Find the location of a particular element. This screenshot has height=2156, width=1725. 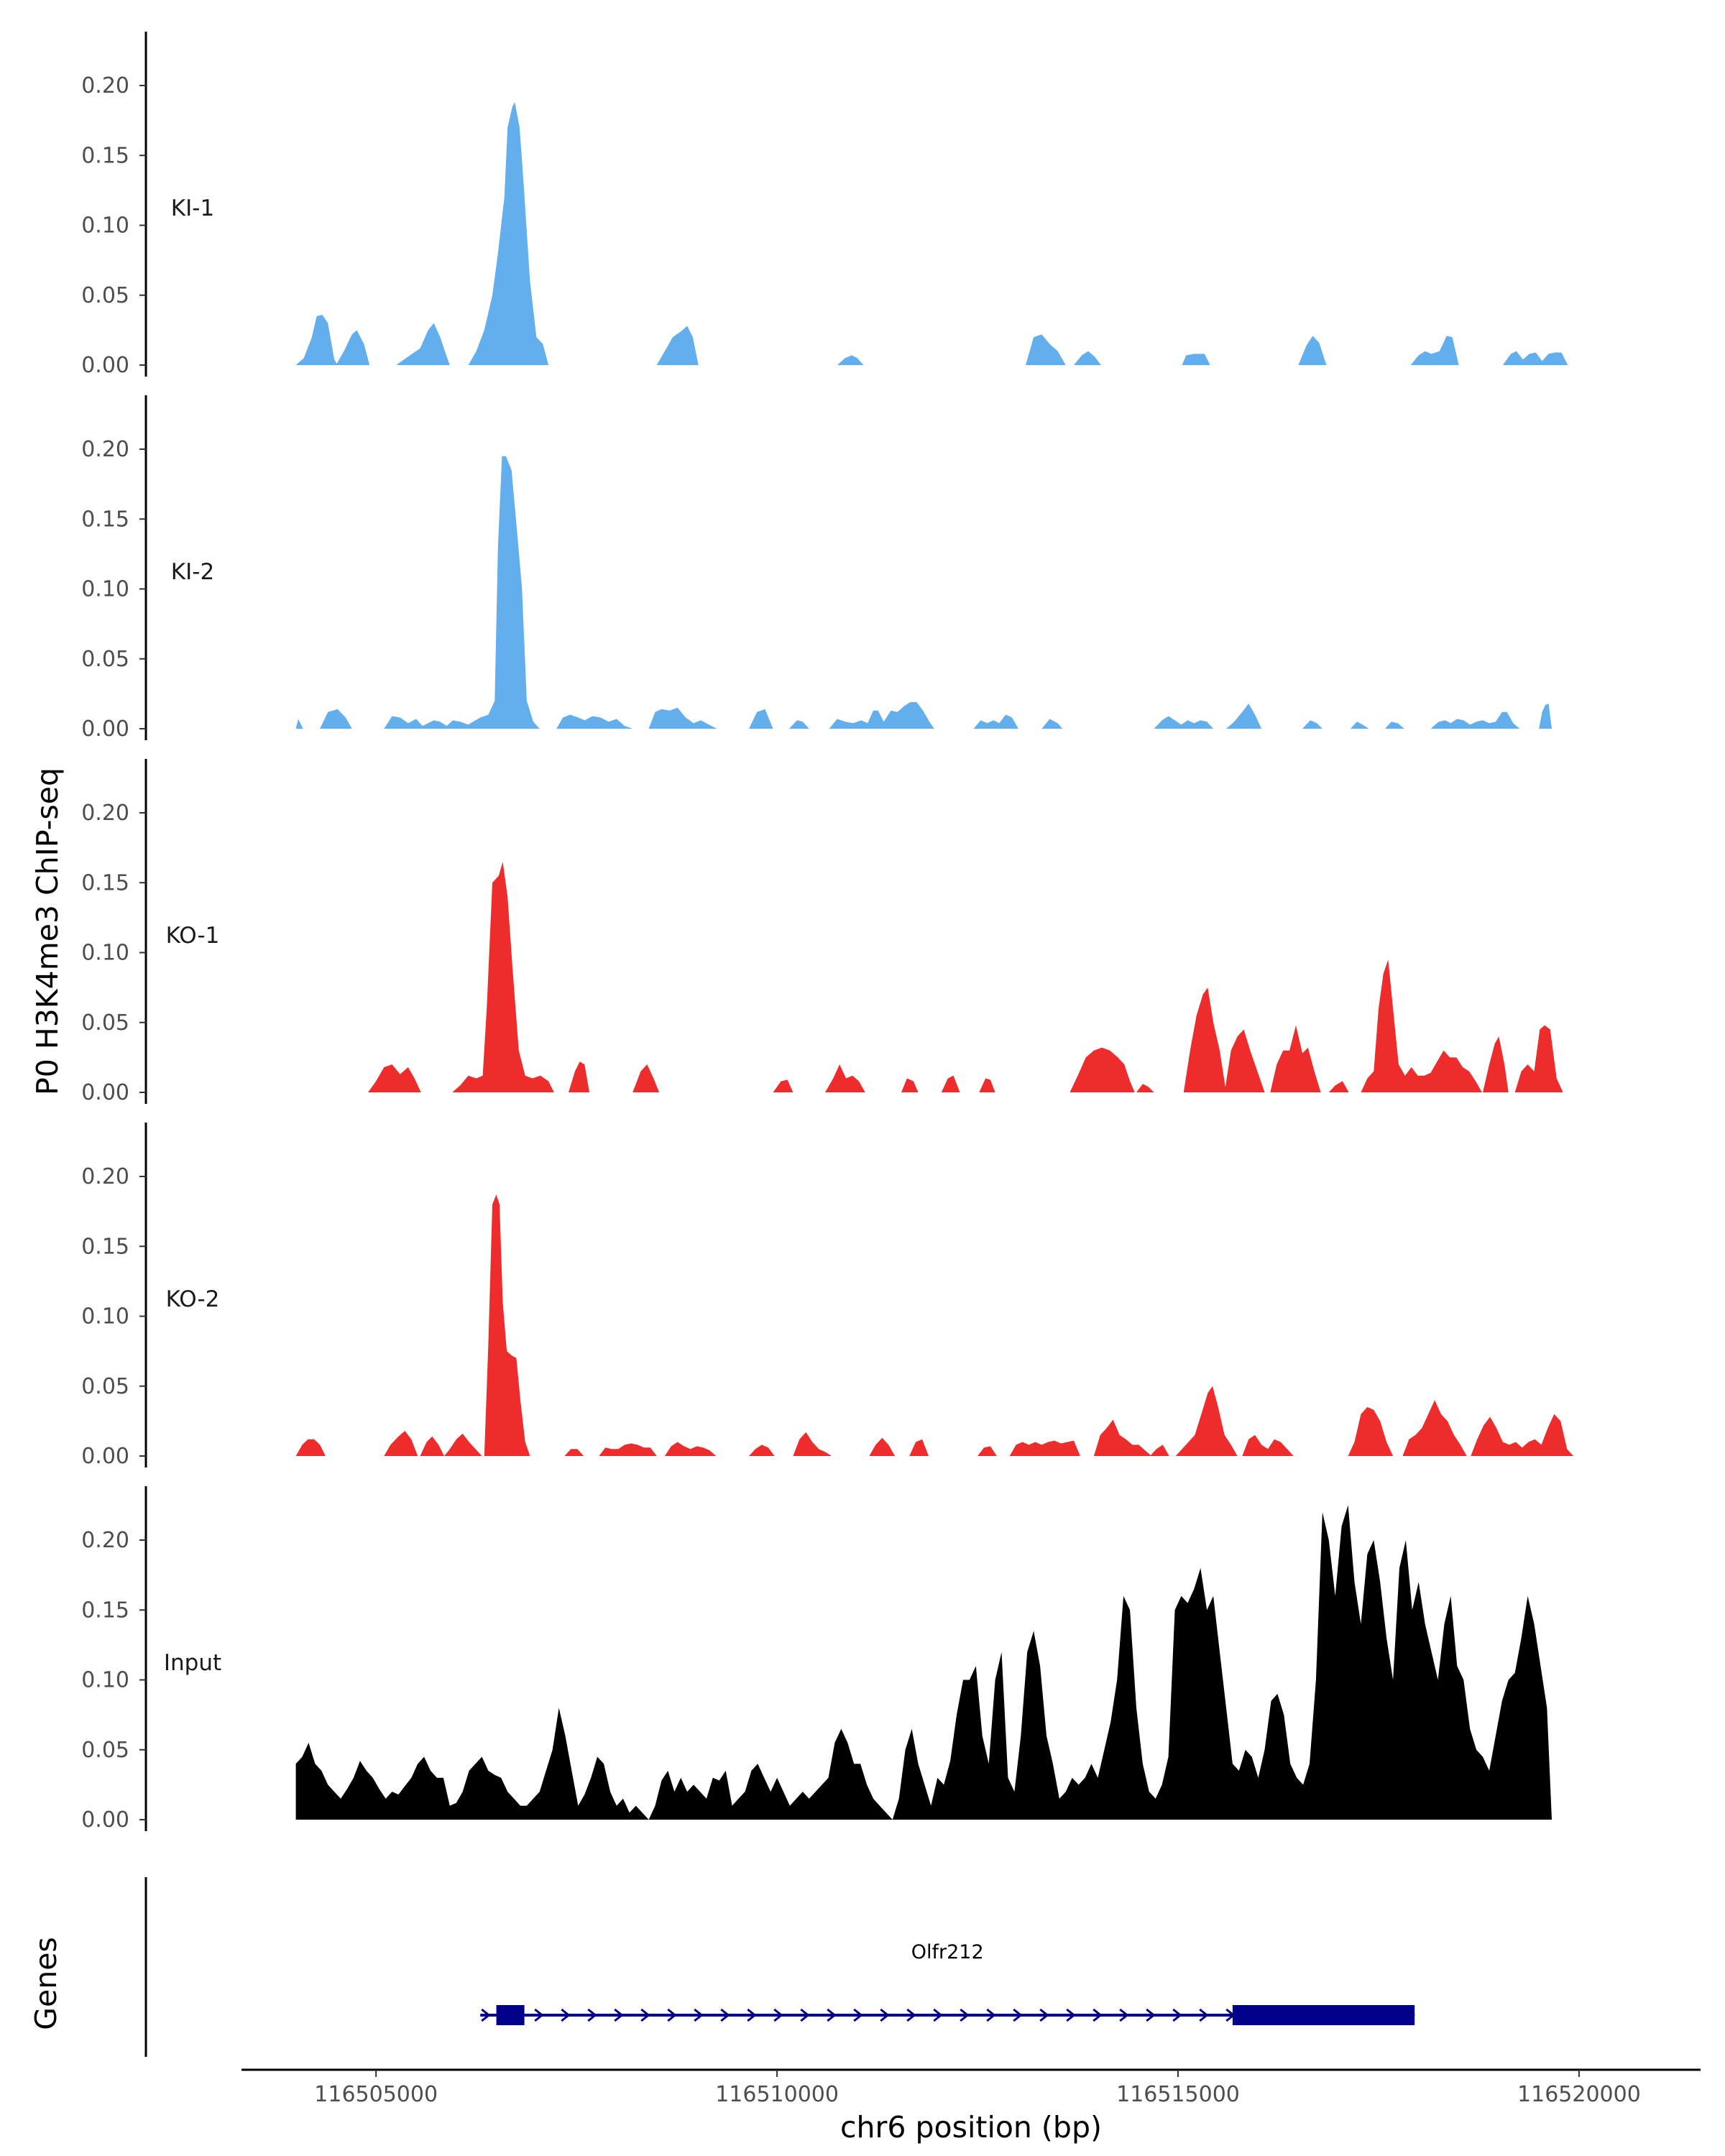

track-ki-2: 0.00 0.05 0.10 0.15 0.20 KI-2 is located at coordinates (816, 568).